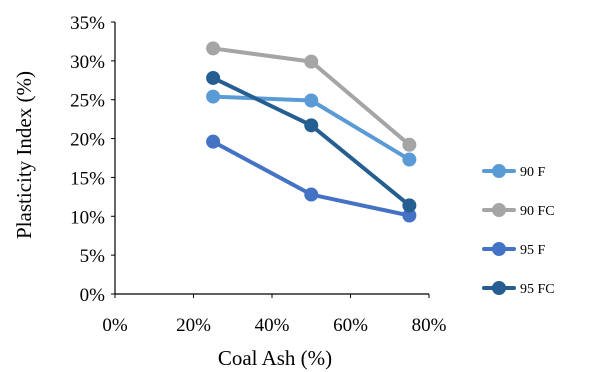 This screenshot has width=616, height=372. Describe the element at coordinates (87, 101) in the screenshot. I see `y-tick-label: 25%` at that location.